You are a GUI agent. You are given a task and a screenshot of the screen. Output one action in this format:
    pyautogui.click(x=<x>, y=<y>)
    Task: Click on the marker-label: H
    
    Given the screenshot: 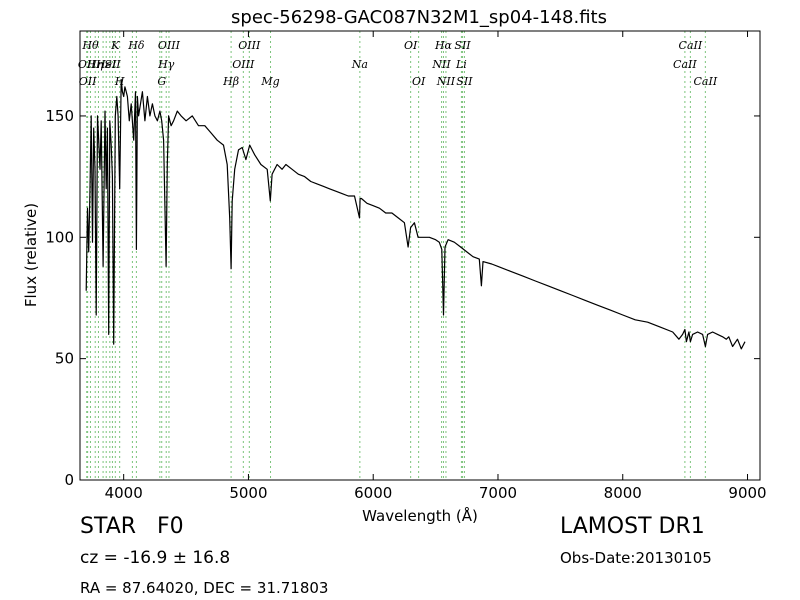 What is the action you would take?
    pyautogui.click(x=119, y=81)
    